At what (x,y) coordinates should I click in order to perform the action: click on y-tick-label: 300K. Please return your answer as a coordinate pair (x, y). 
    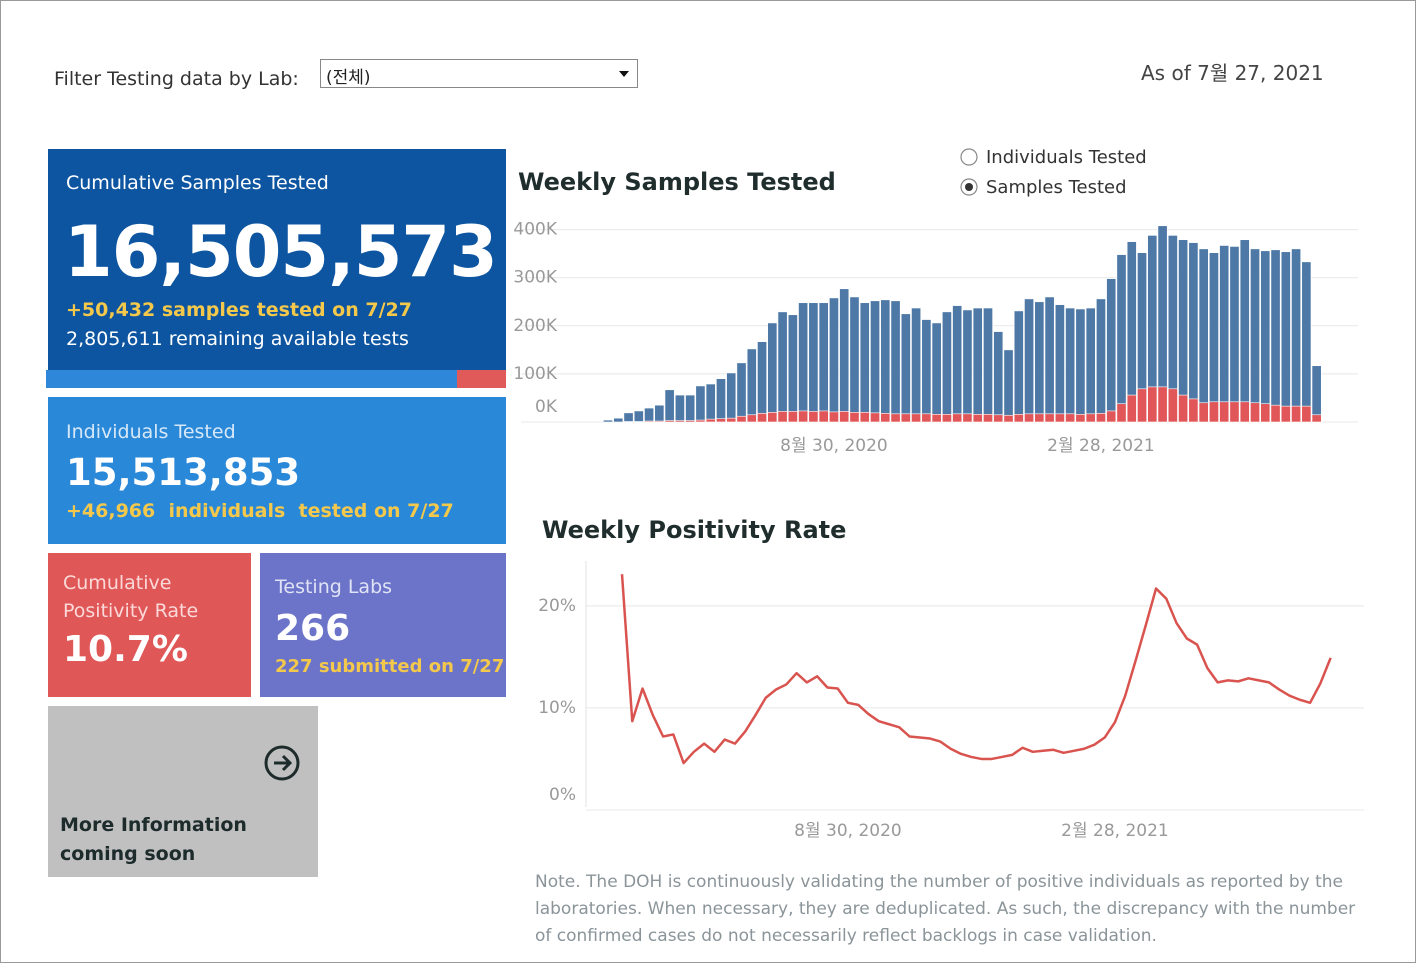
    Looking at the image, I should click on (535, 278).